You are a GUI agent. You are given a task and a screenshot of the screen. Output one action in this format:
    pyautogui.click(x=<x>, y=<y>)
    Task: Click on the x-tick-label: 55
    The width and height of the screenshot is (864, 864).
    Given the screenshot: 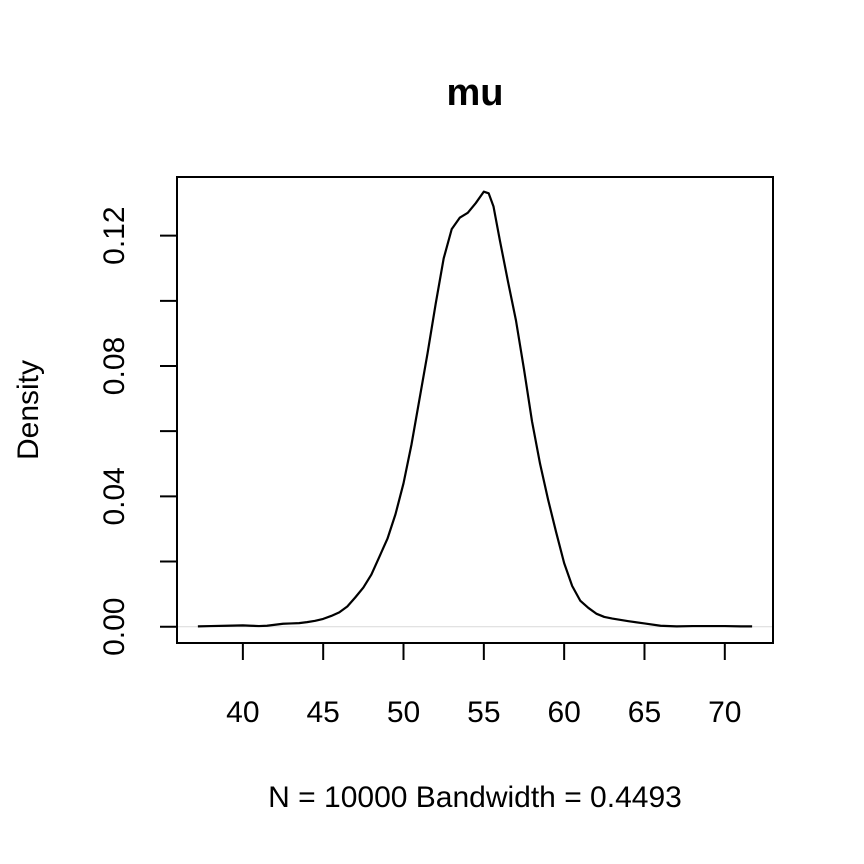 What is the action you would take?
    pyautogui.click(x=483, y=712)
    